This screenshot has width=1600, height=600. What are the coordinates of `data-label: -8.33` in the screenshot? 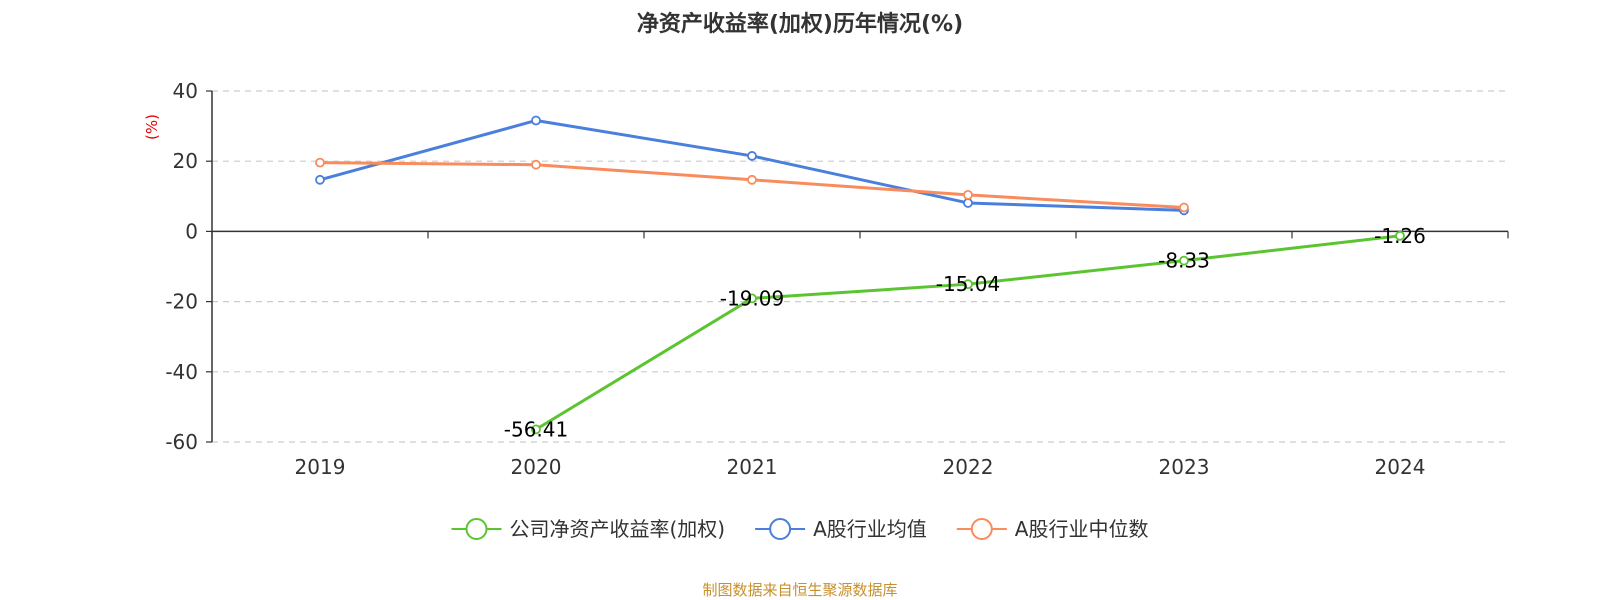 It's located at (1184, 261).